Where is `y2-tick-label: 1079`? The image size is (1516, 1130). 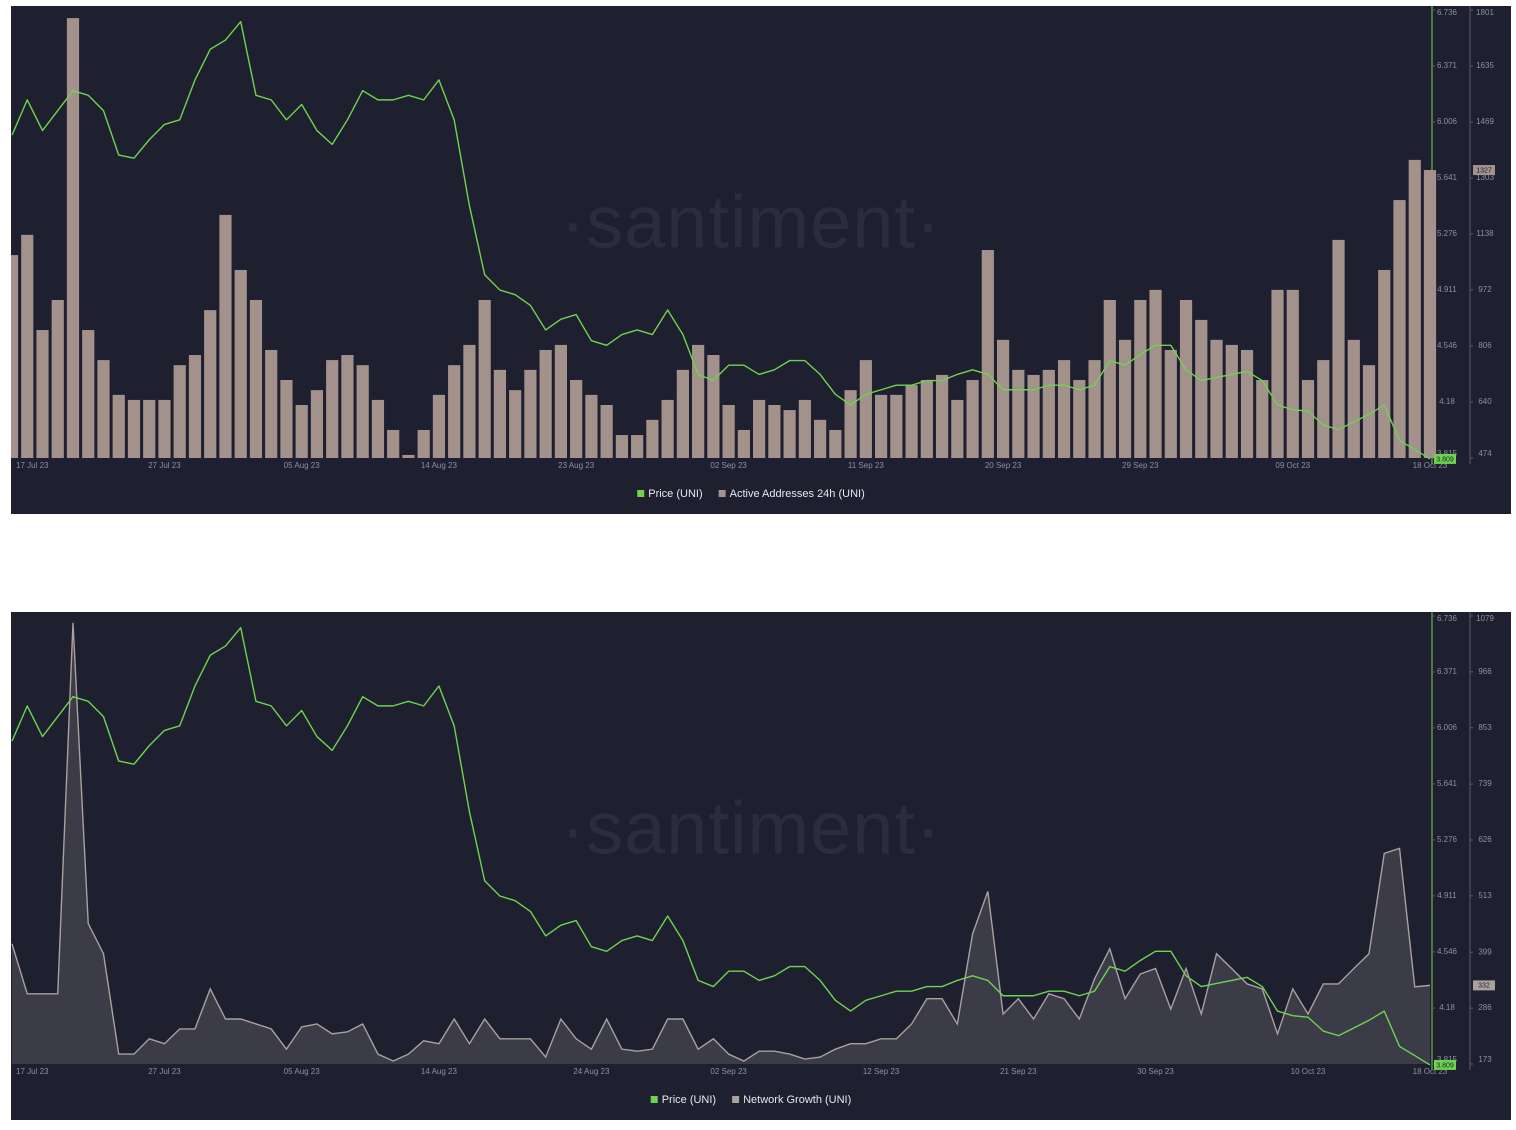 y2-tick-label: 1079 is located at coordinates (1485, 618).